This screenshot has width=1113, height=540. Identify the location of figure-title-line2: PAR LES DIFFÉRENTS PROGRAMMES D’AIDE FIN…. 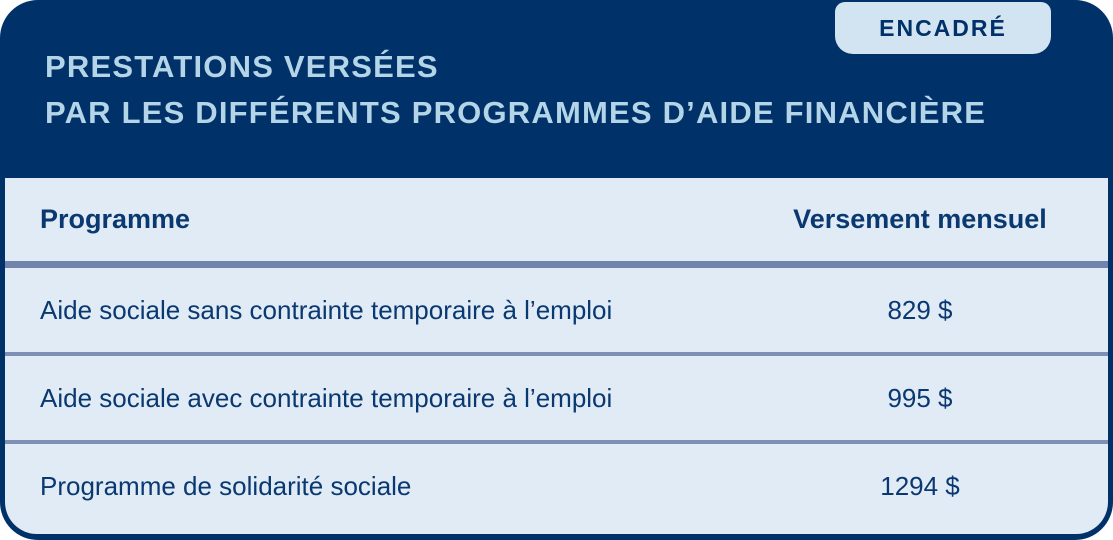
(516, 112).